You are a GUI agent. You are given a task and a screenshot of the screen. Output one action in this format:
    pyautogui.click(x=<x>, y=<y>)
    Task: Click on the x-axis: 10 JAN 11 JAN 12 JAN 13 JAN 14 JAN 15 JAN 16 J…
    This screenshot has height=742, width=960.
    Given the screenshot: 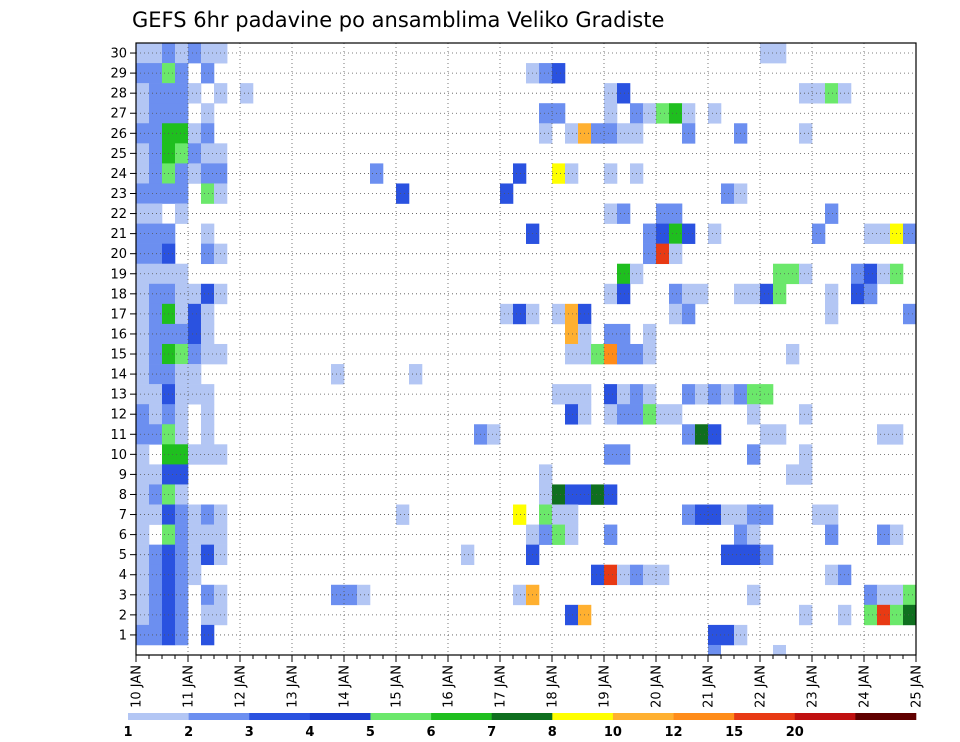 What is the action you would take?
    pyautogui.click(x=527, y=681)
    